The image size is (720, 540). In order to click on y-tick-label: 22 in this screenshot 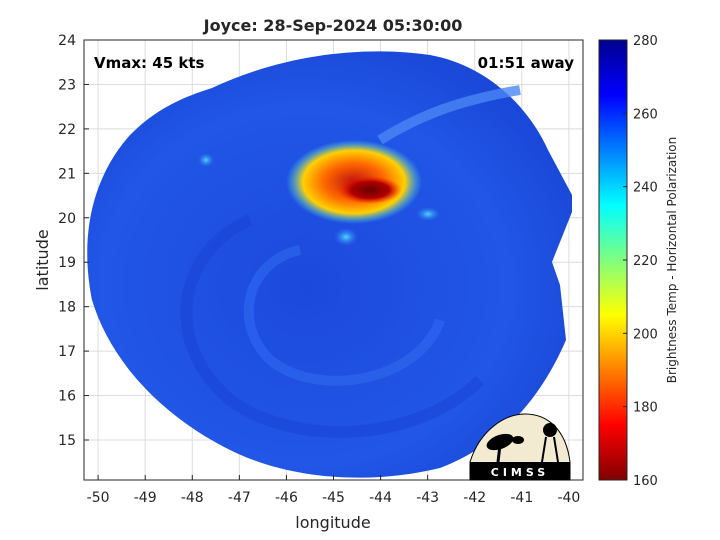, I will do `click(67, 130)`.